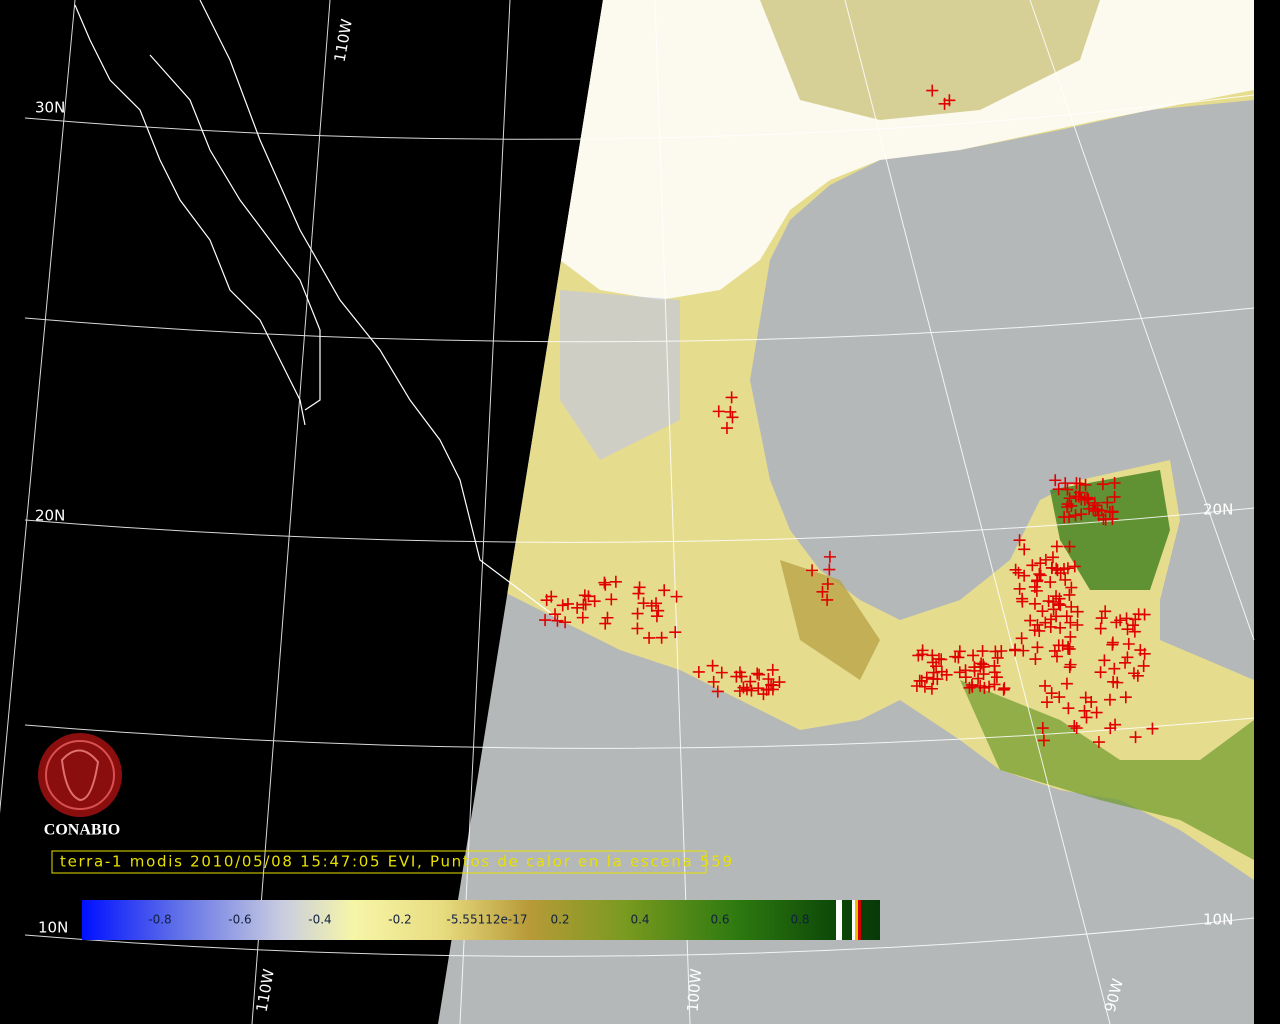 The height and width of the screenshot is (1024, 1280). I want to click on caption-box, so click(379, 862).